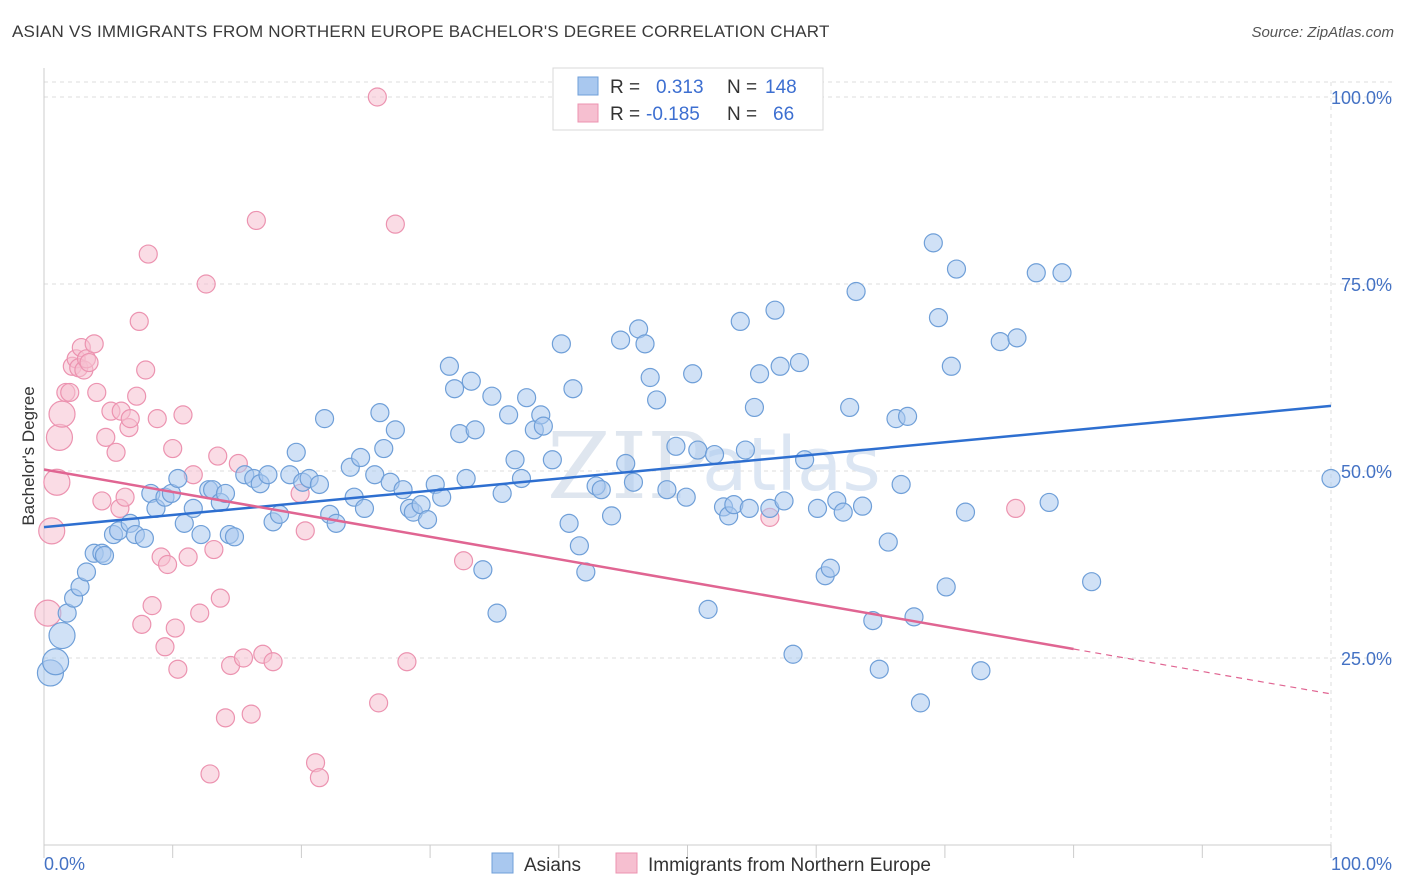 Image resolution: width=1406 pixels, height=892 pixels. Describe the element at coordinates (781, 87) in the screenshot. I see `stats-n-value-asians: 148` at that location.